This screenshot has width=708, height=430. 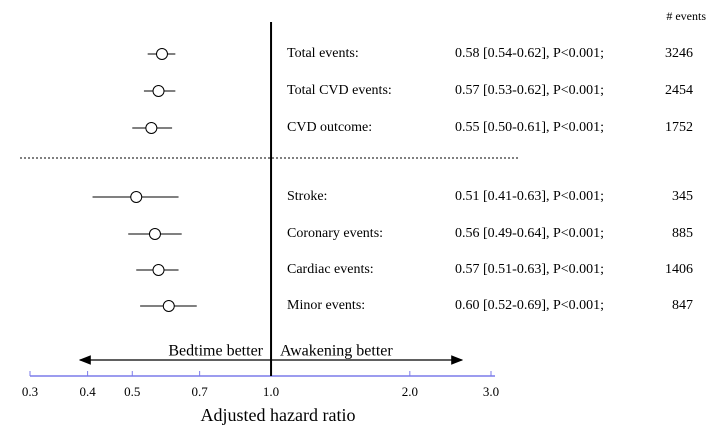 What do you see at coordinates (679, 127) in the screenshot?
I see `event-count: 1752` at bounding box center [679, 127].